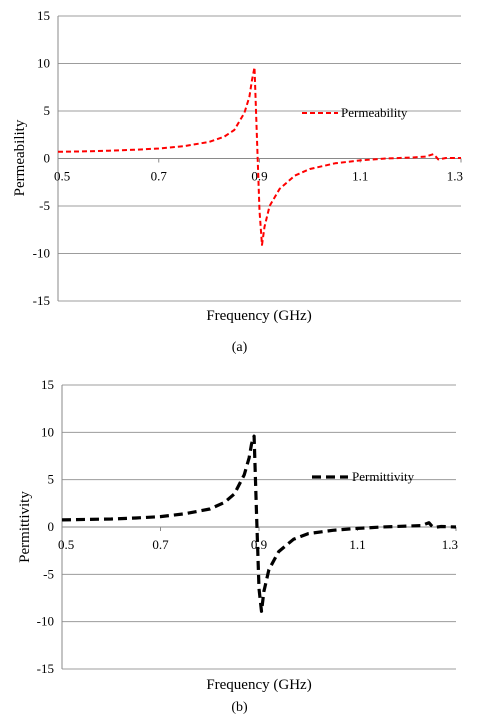  I want to click on panel-caption-b: (b), so click(239, 707).